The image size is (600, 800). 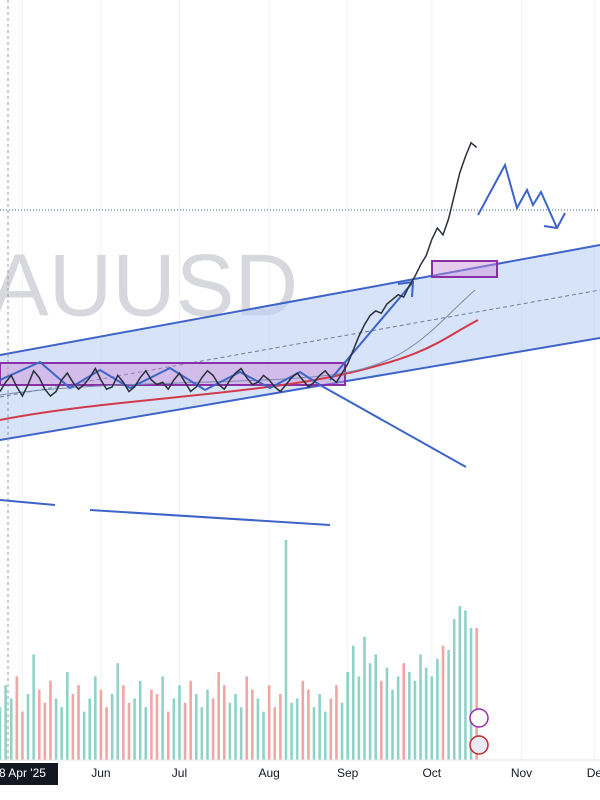 I want to click on arrow, so click(x=371, y=331).